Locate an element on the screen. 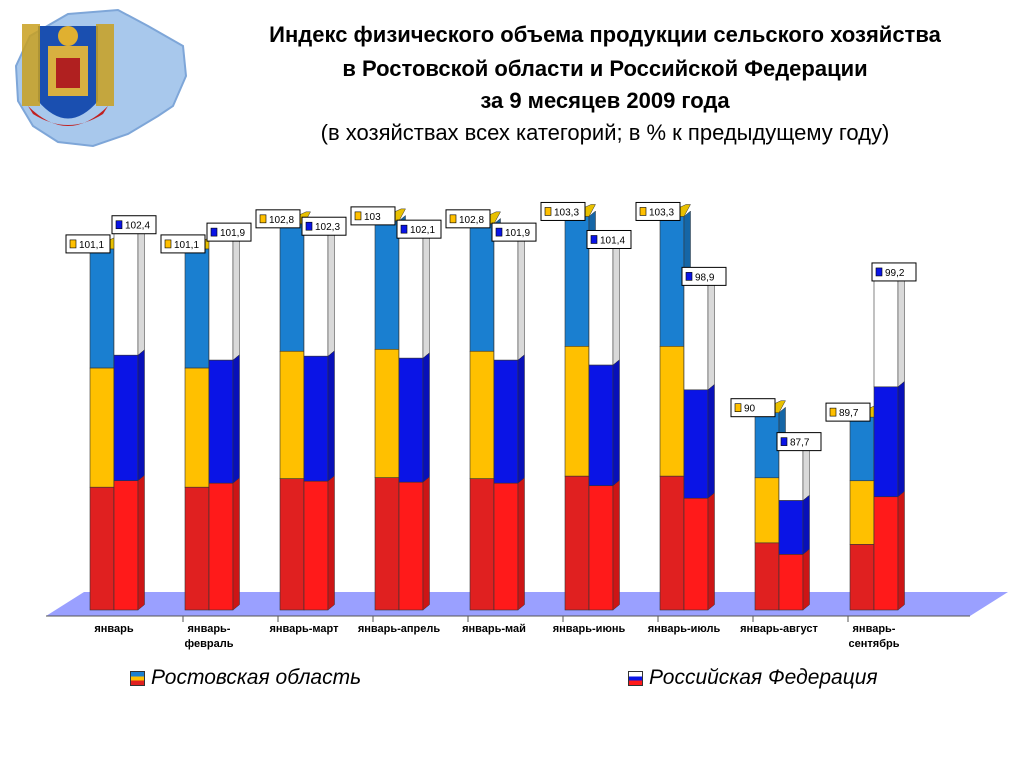  bar-s1-c1-side1 is located at coordinates (236, 419).